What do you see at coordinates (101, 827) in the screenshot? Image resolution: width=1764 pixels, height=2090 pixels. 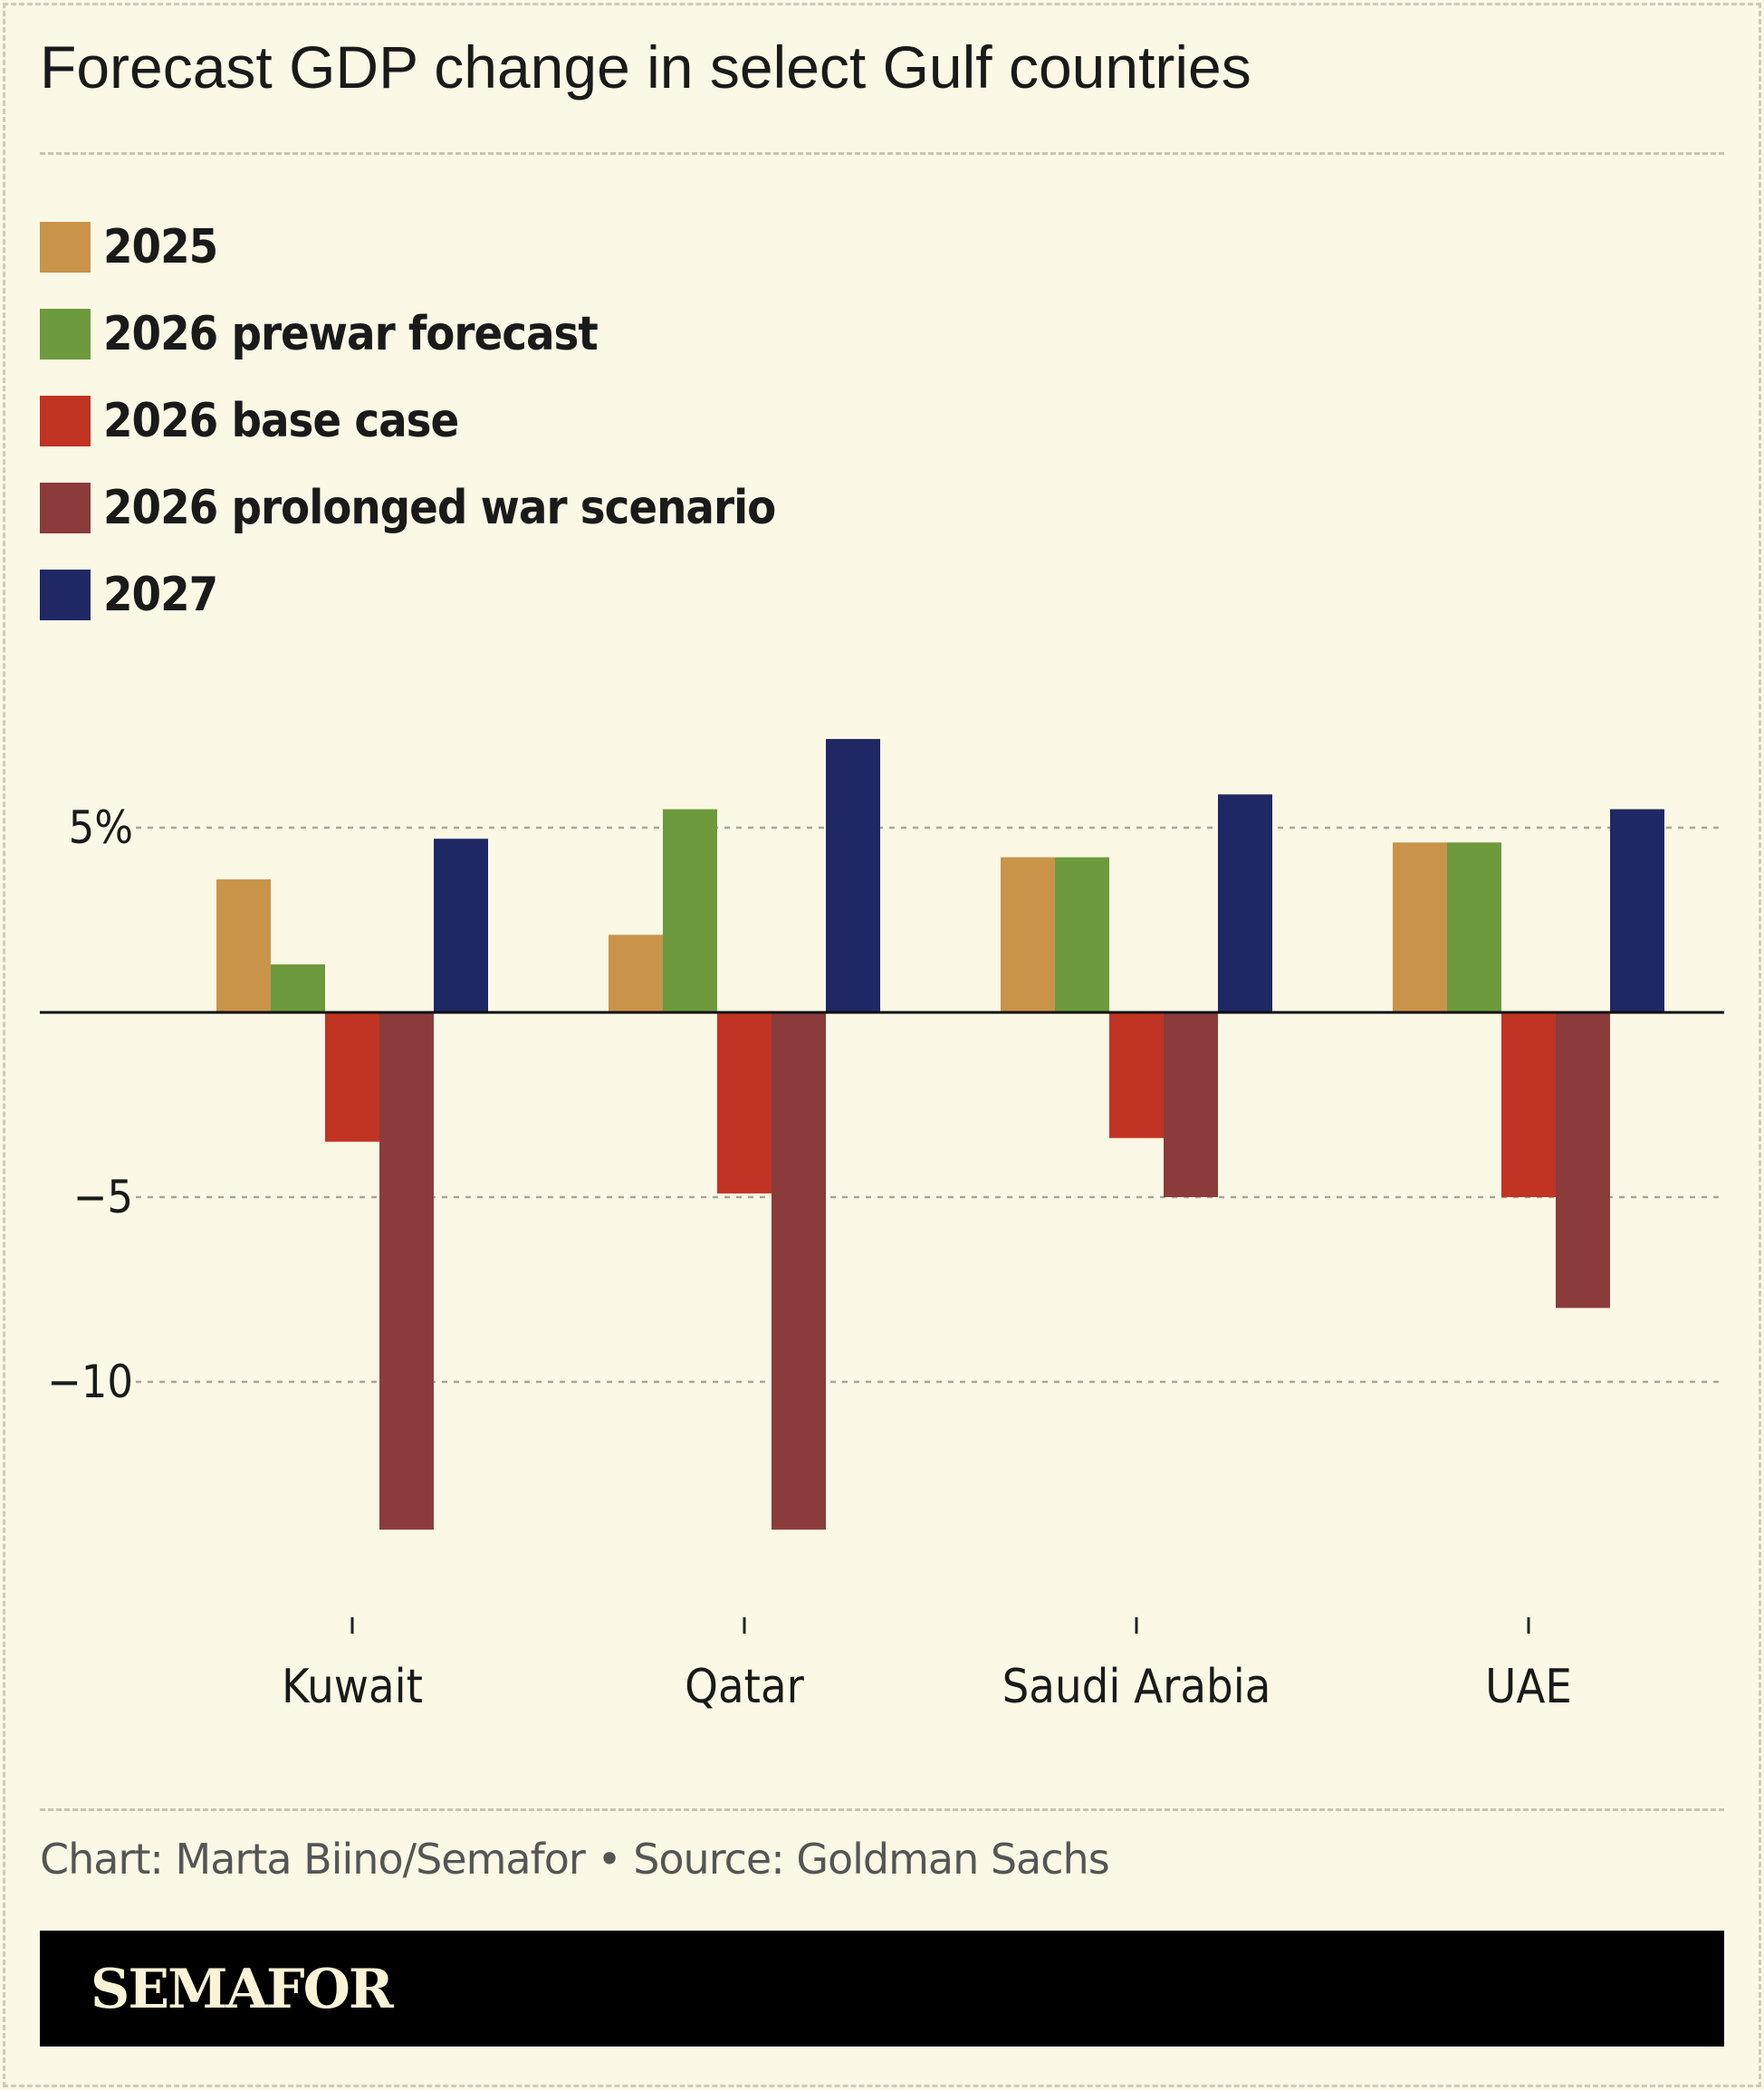 I see `y-tick-label: 5%` at bounding box center [101, 827].